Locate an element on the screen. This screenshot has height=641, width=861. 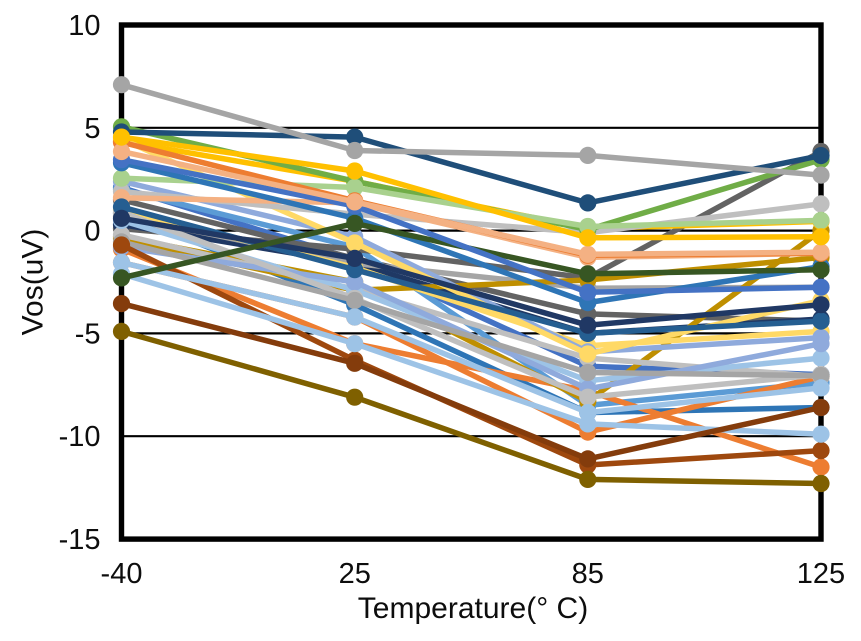
svg-text: -40 is located at coordinates (122, 574).